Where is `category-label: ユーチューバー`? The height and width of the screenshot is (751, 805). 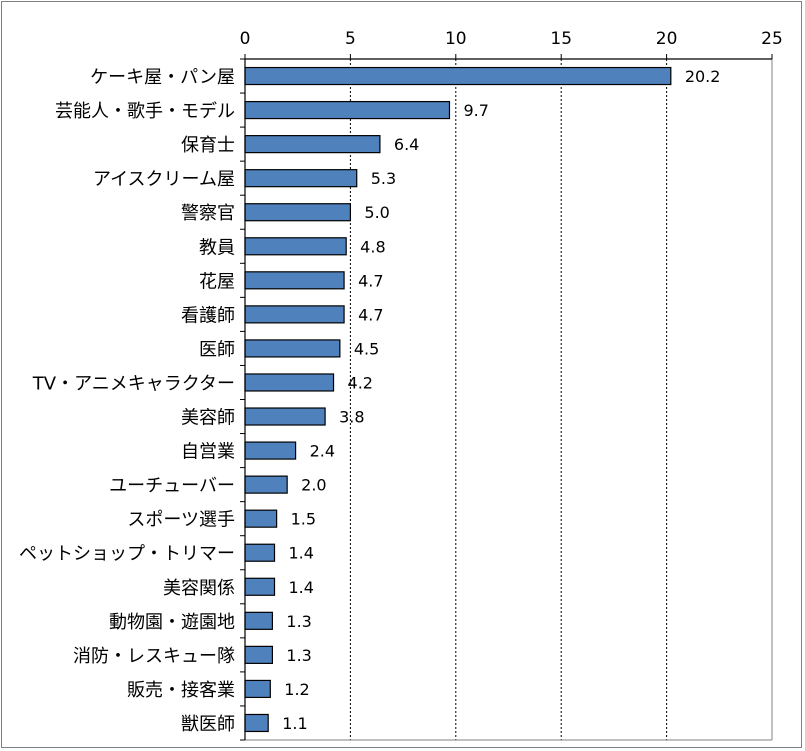
category-label: ユーチューバー is located at coordinates (172, 486).